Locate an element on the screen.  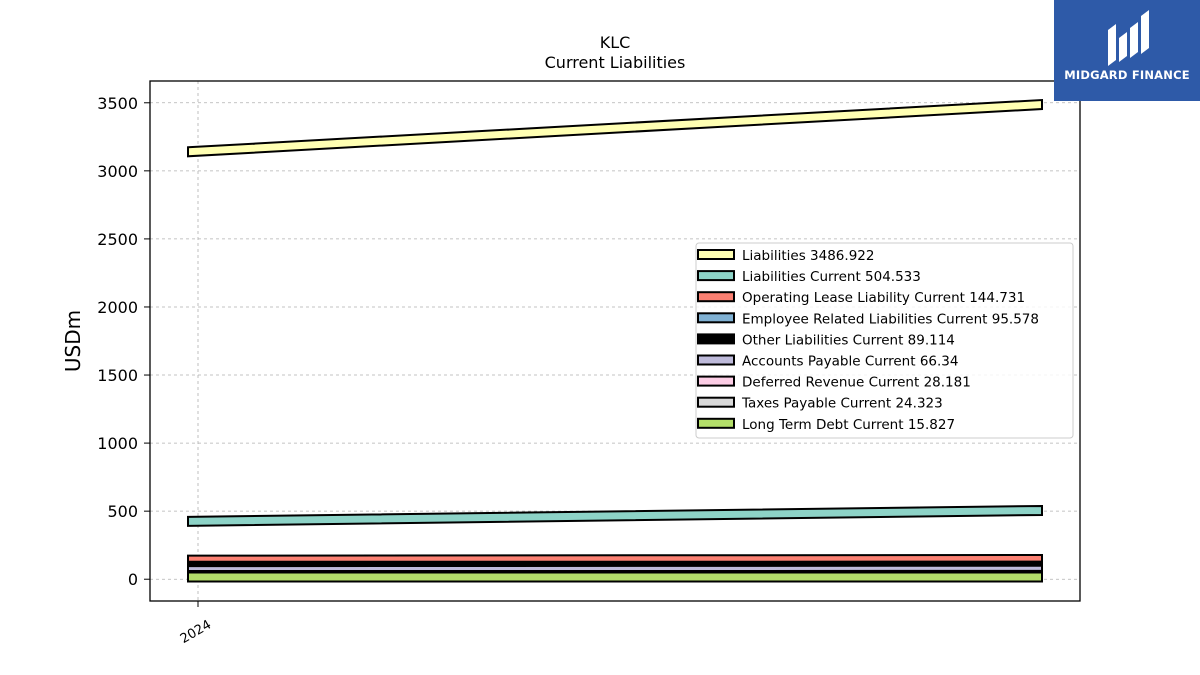
series-band-liabilities-current is located at coordinates (615, 515).